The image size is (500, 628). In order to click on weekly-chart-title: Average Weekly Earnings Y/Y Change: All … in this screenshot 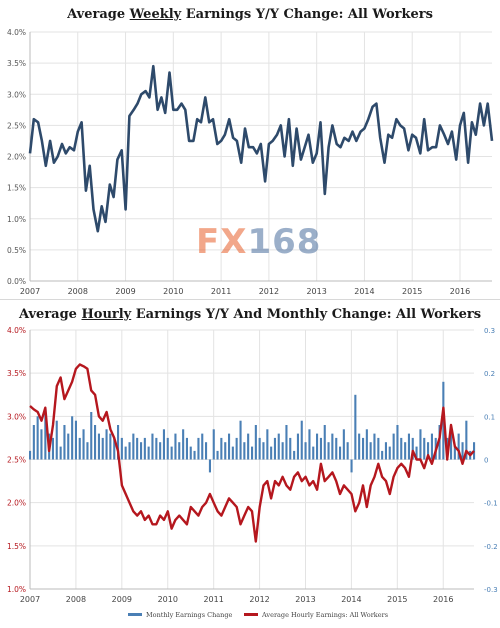, I will do `click(250, 14)`.